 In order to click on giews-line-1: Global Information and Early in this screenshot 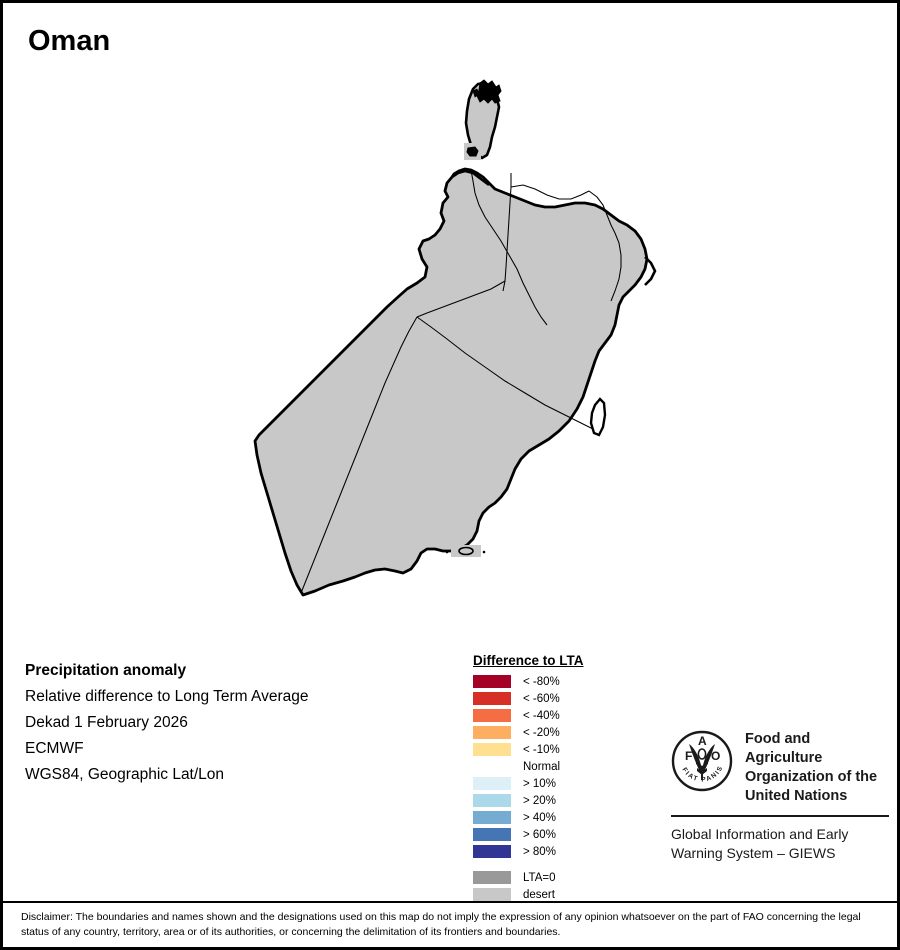, I will do `click(760, 834)`.